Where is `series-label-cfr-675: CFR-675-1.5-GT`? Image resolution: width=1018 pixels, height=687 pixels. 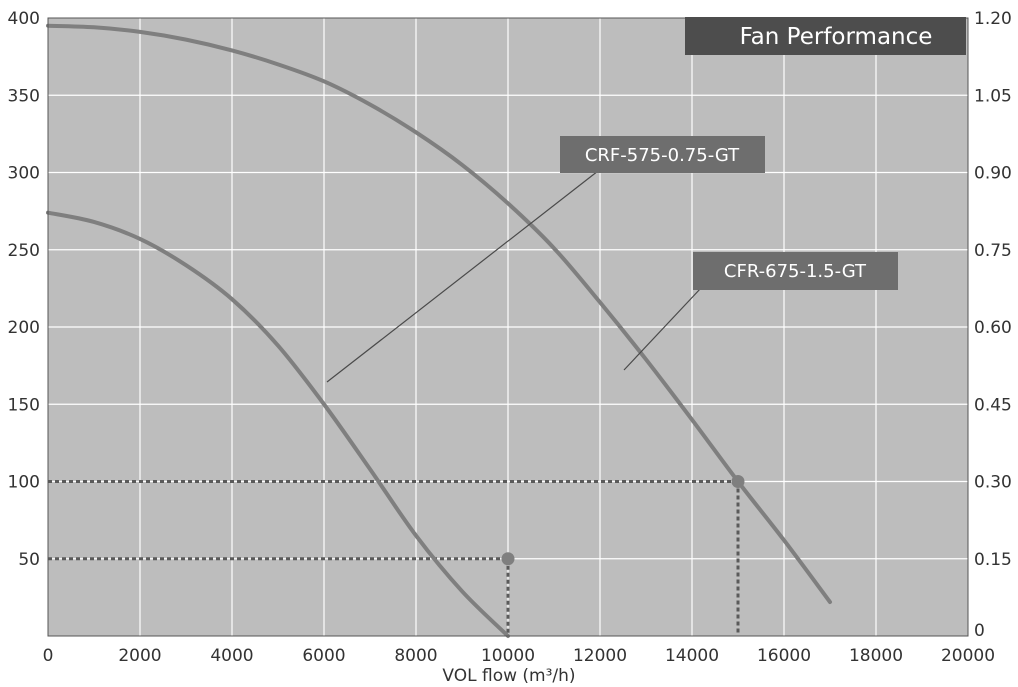
series-label-cfr-675: CFR-675-1.5-GT is located at coordinates (795, 271).